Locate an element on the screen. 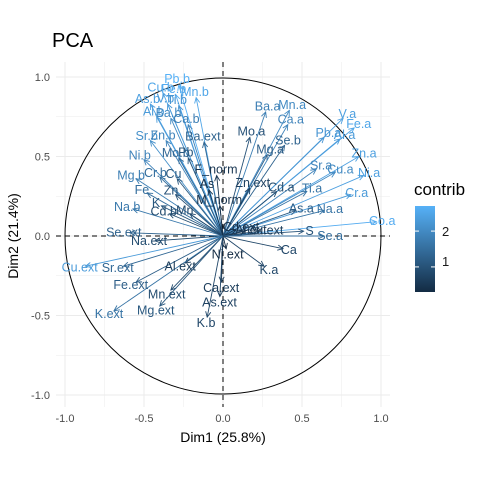 The height and width of the screenshot is (480, 480). variable-label: Zn.ext is located at coordinates (252, 183).